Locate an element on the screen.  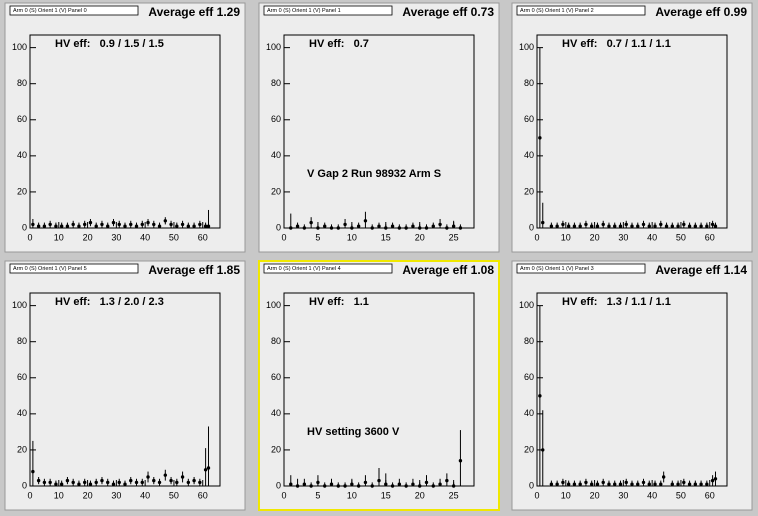
title-box is located at coordinates (328, 10).